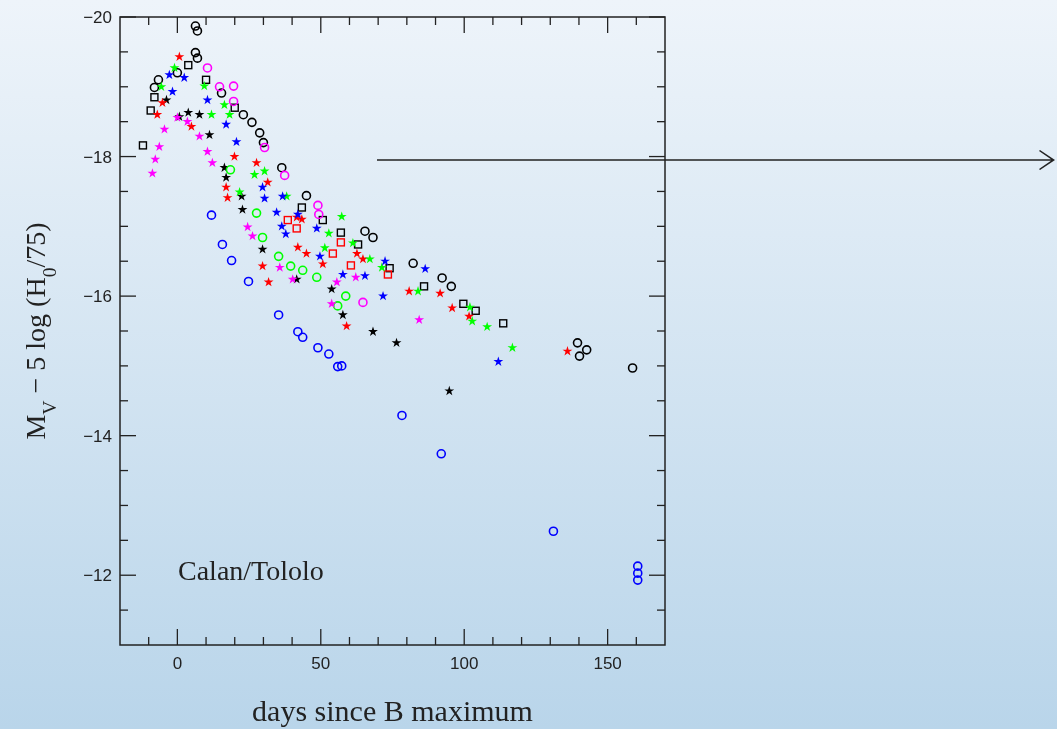 Image resolution: width=1057 pixels, height=729 pixels. I want to click on y-tick-label: −16, so click(97, 297).